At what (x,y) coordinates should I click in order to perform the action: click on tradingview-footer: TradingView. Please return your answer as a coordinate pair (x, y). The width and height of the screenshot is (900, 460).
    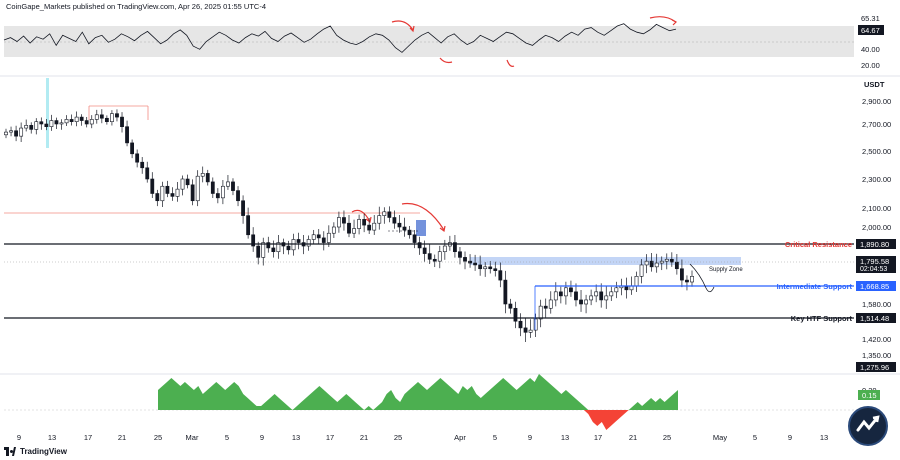
    Looking at the image, I should click on (35, 451).